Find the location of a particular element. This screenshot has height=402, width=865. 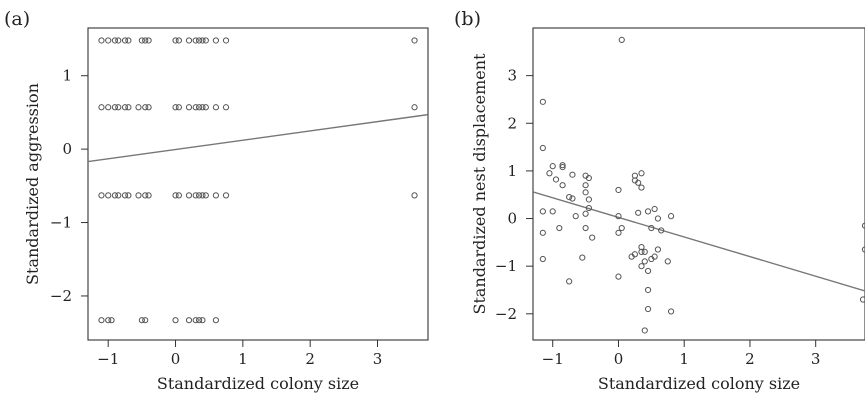

panel-b-y-tick-label: 2 is located at coordinates (512, 123).